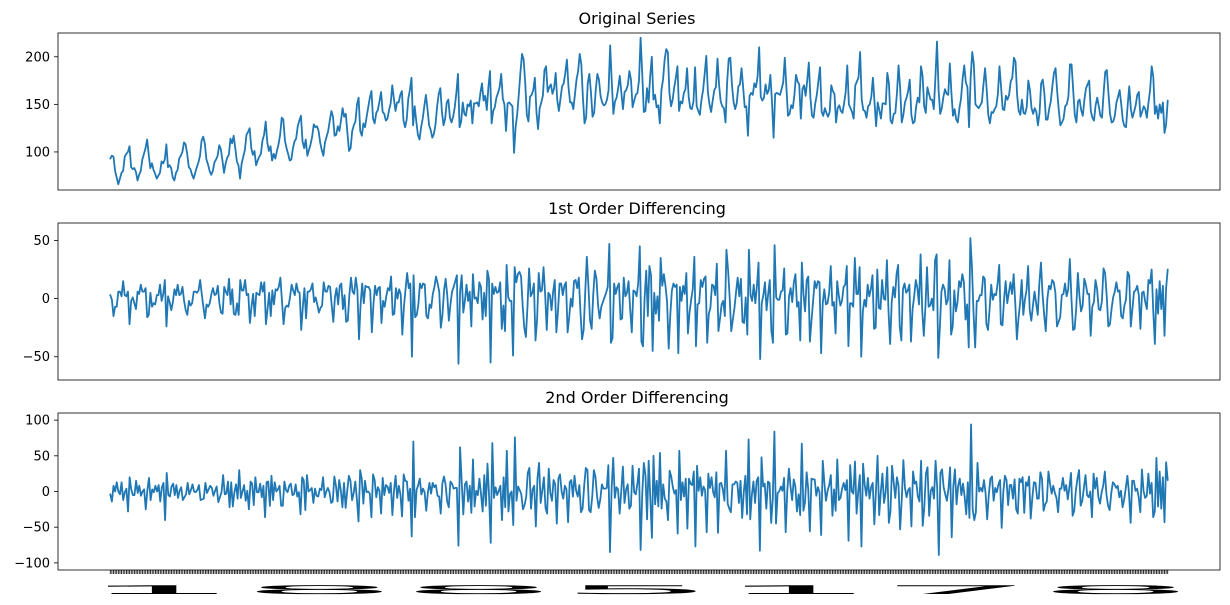  Describe the element at coordinates (37, 57) in the screenshot. I see `y-tick-label: 200` at that location.